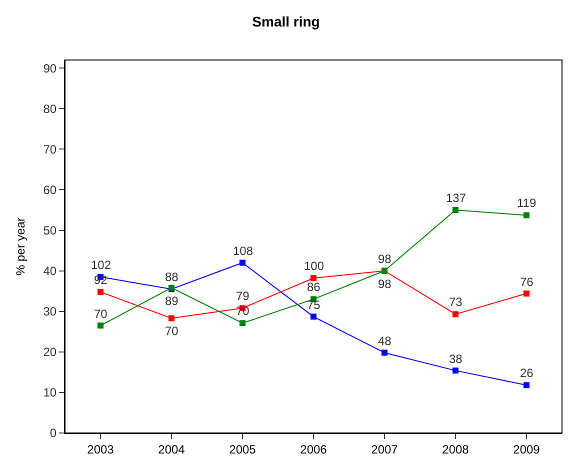 The height and width of the screenshot is (473, 572). Describe the element at coordinates (50, 230) in the screenshot. I see `y-tick-label: 50` at that location.